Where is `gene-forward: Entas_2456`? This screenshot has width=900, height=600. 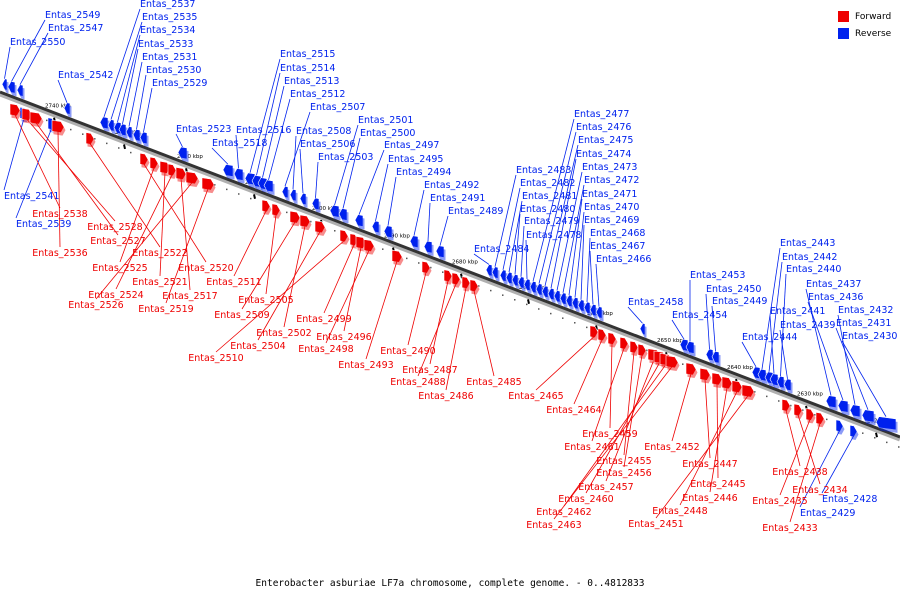
gene-forward: Entas_2456 is located at coordinates (624, 411).